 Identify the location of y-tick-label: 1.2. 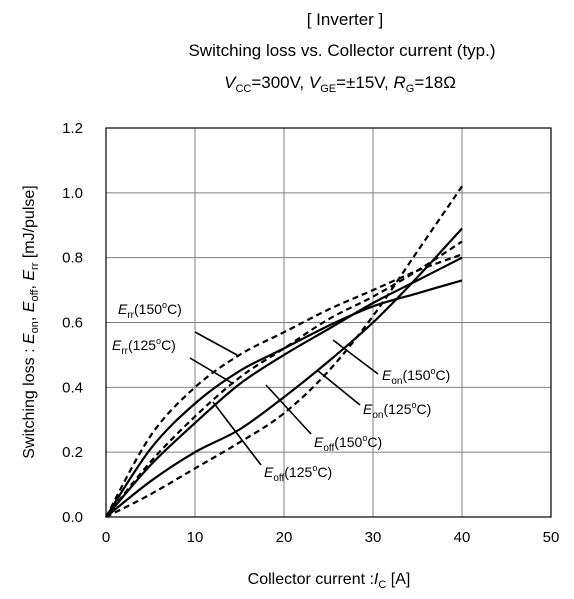
(72, 128).